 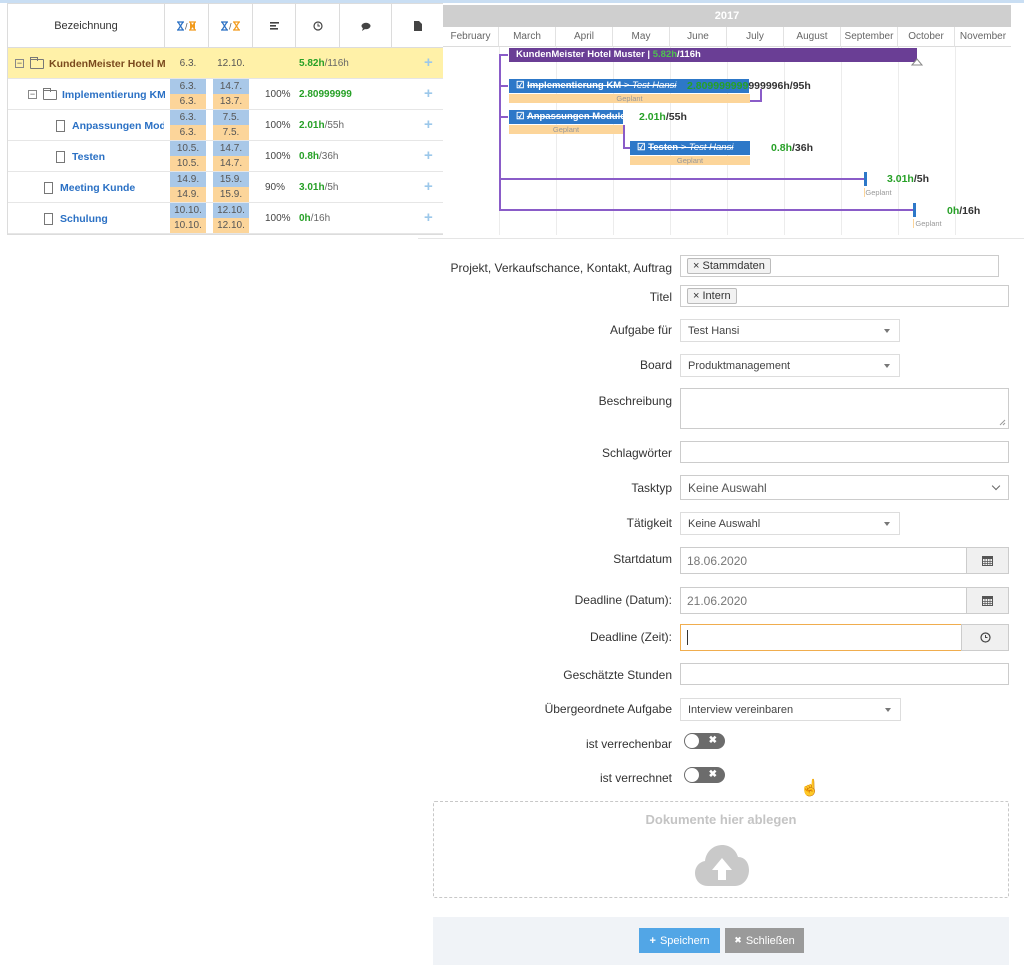 I want to click on estimated-hours-label: Geschätzte Stunden, so click(x=617, y=675).